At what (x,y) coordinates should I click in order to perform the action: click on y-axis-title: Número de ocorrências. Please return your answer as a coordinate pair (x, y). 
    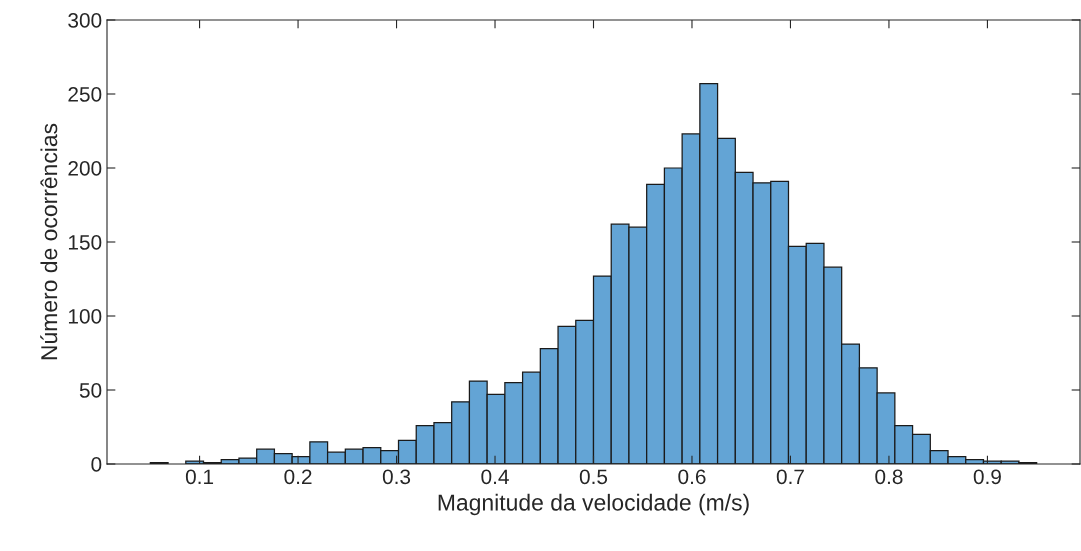
    Looking at the image, I should click on (49, 241).